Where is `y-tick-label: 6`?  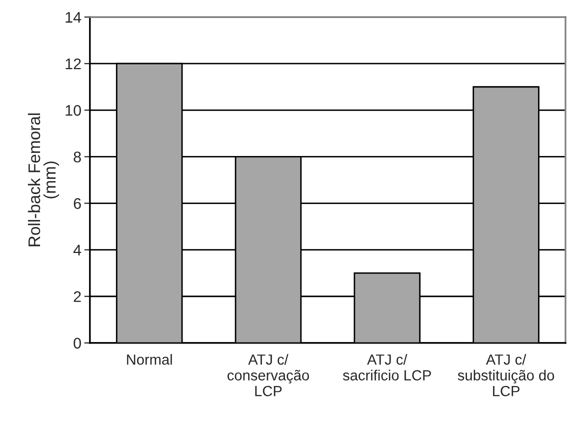 y-tick-label: 6 is located at coordinates (77, 203).